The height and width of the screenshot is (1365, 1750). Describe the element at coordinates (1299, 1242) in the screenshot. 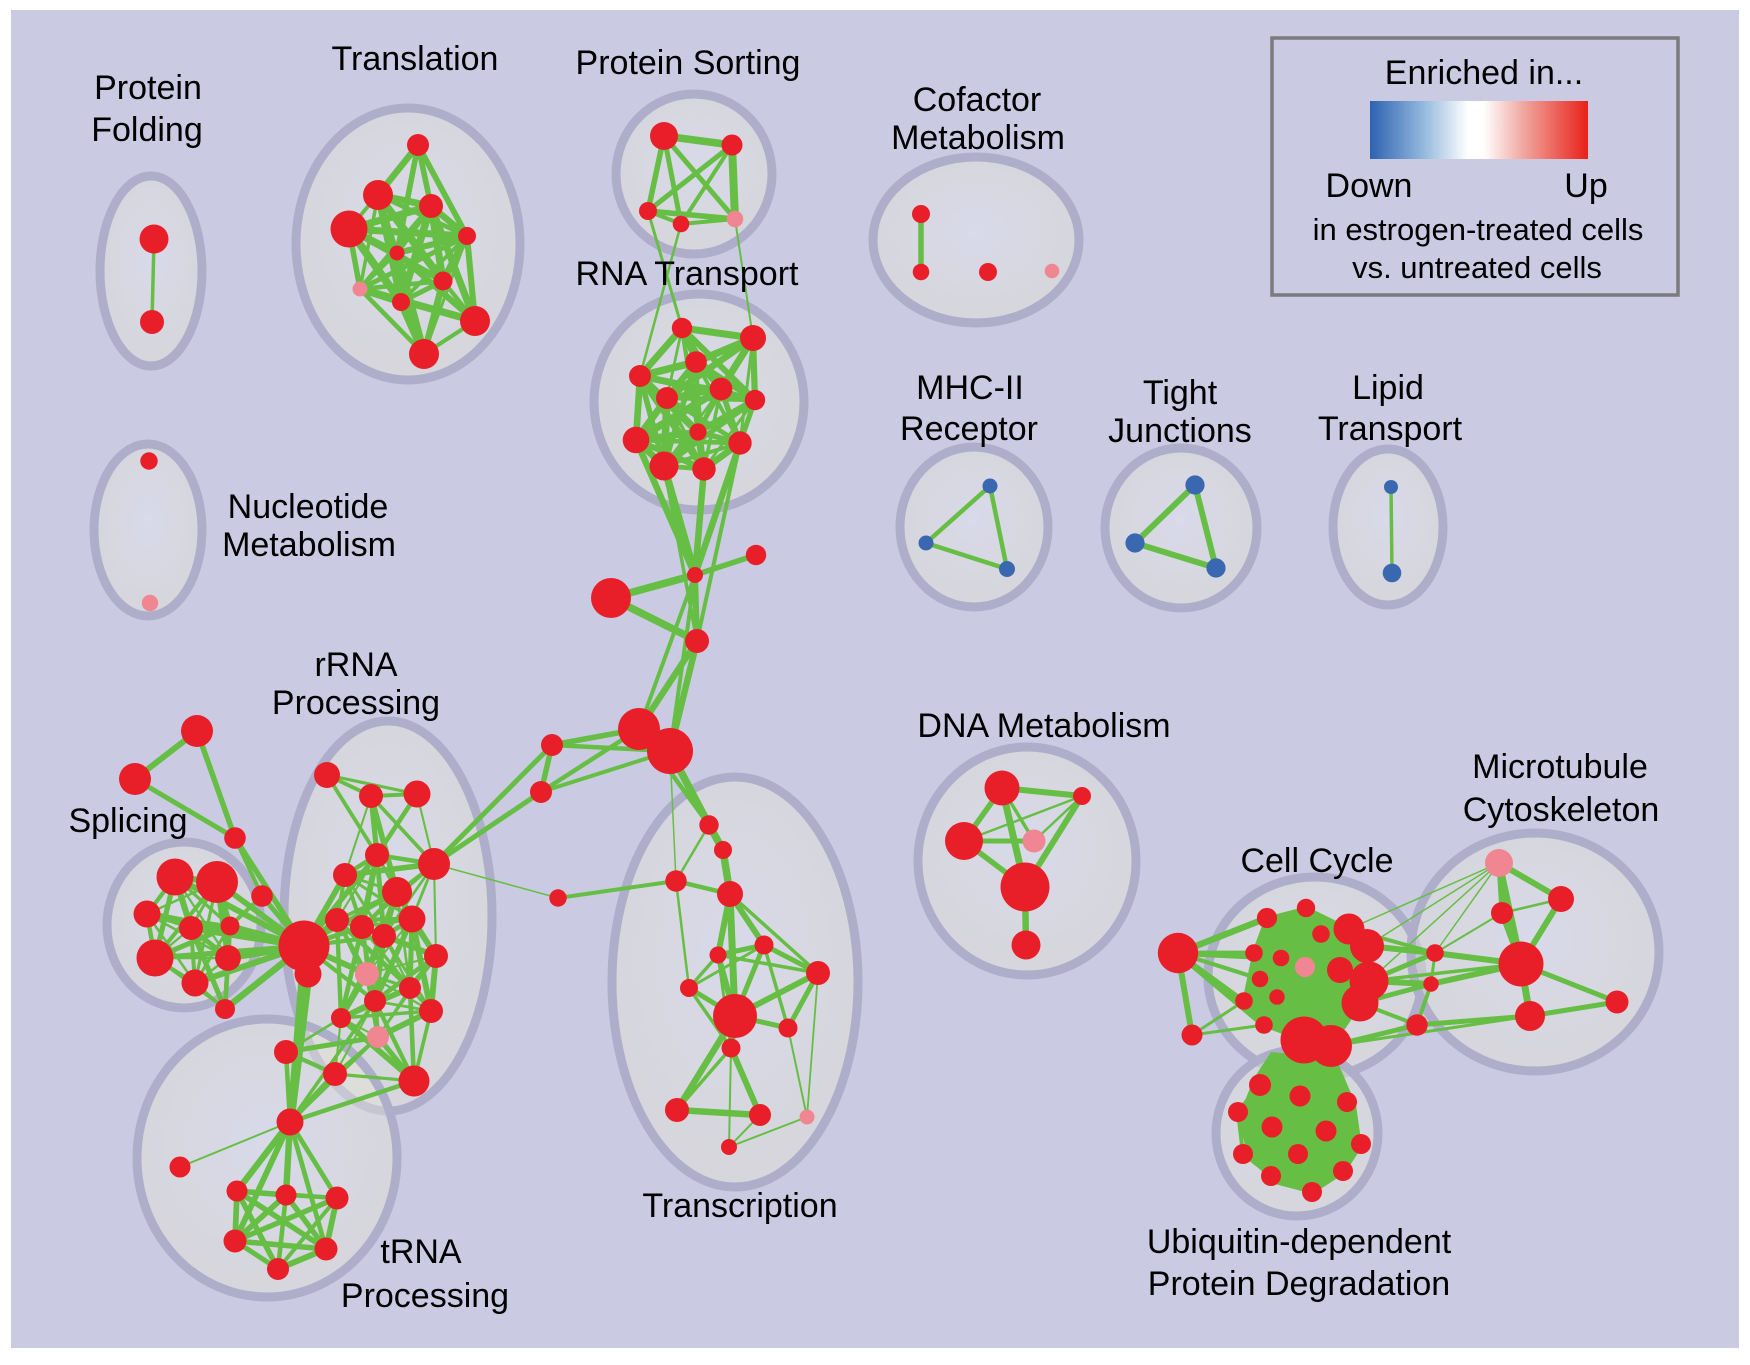

I see `svg-text: Ubiquitin-dependent` at that location.